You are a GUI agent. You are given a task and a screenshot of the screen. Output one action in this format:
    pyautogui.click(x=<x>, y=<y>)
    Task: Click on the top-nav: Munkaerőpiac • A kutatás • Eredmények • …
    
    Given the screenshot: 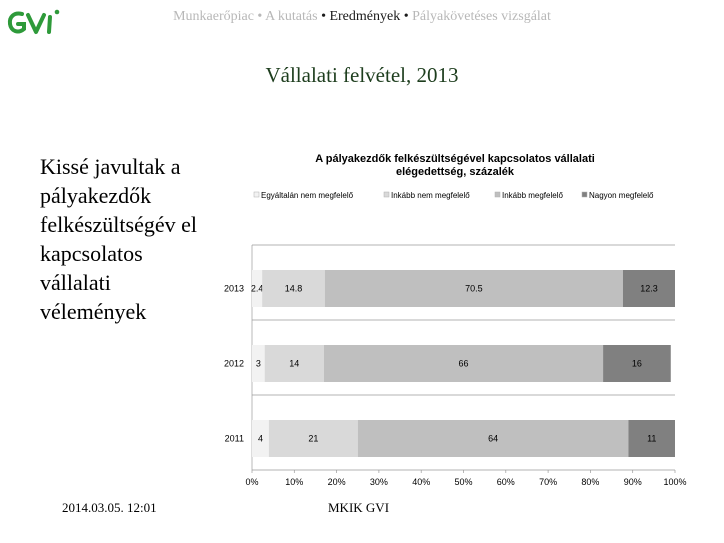 What is the action you would take?
    pyautogui.click(x=362, y=17)
    